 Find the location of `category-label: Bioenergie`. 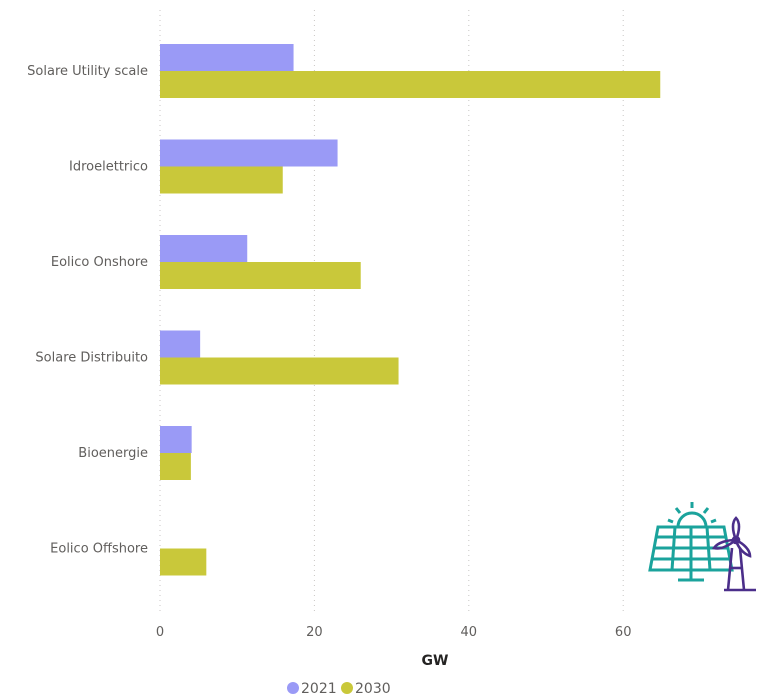

category-label: Bioenergie is located at coordinates (113, 453).